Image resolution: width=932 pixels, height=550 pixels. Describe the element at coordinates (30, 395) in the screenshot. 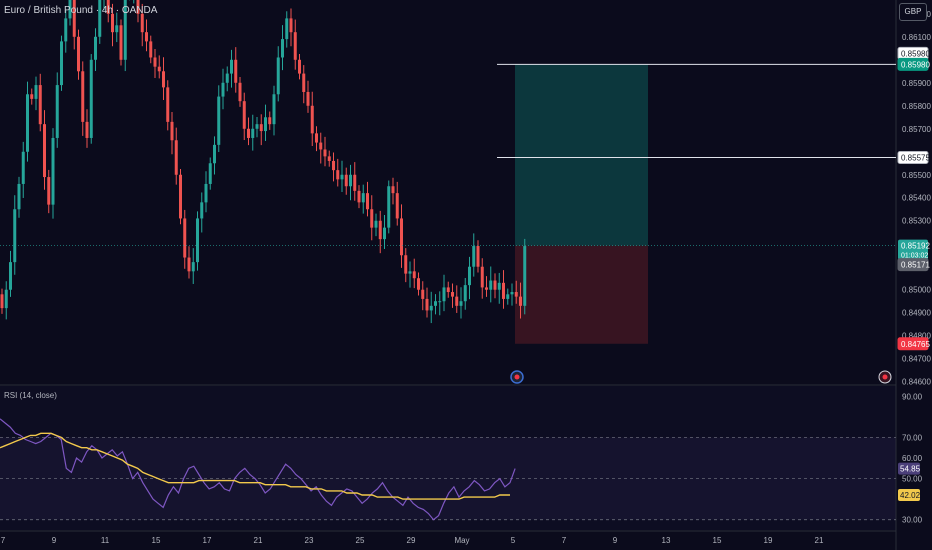

I see `rsi-title: RSI (14, close)` at that location.